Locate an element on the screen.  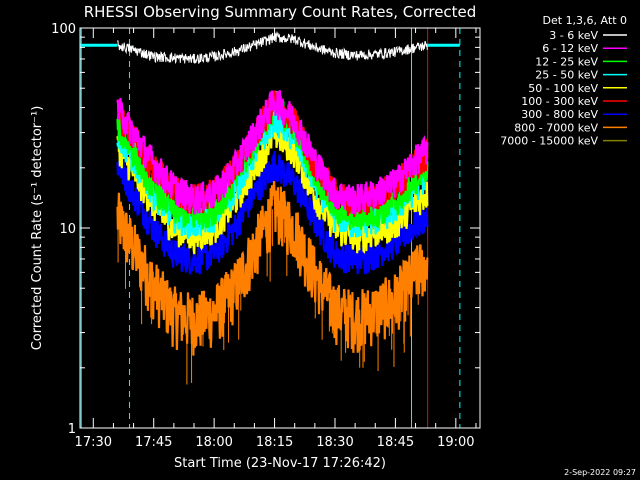
legend-label: 800 - 7000 keV is located at coordinates (556, 127).